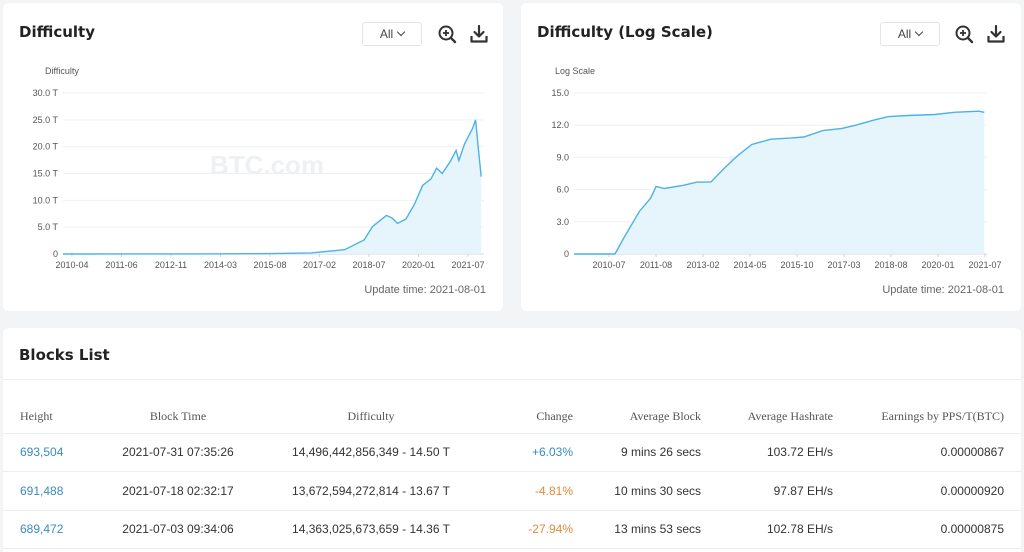  What do you see at coordinates (637, 529) in the screenshot?
I see `block-average-time: 13 mins 53 secs` at bounding box center [637, 529].